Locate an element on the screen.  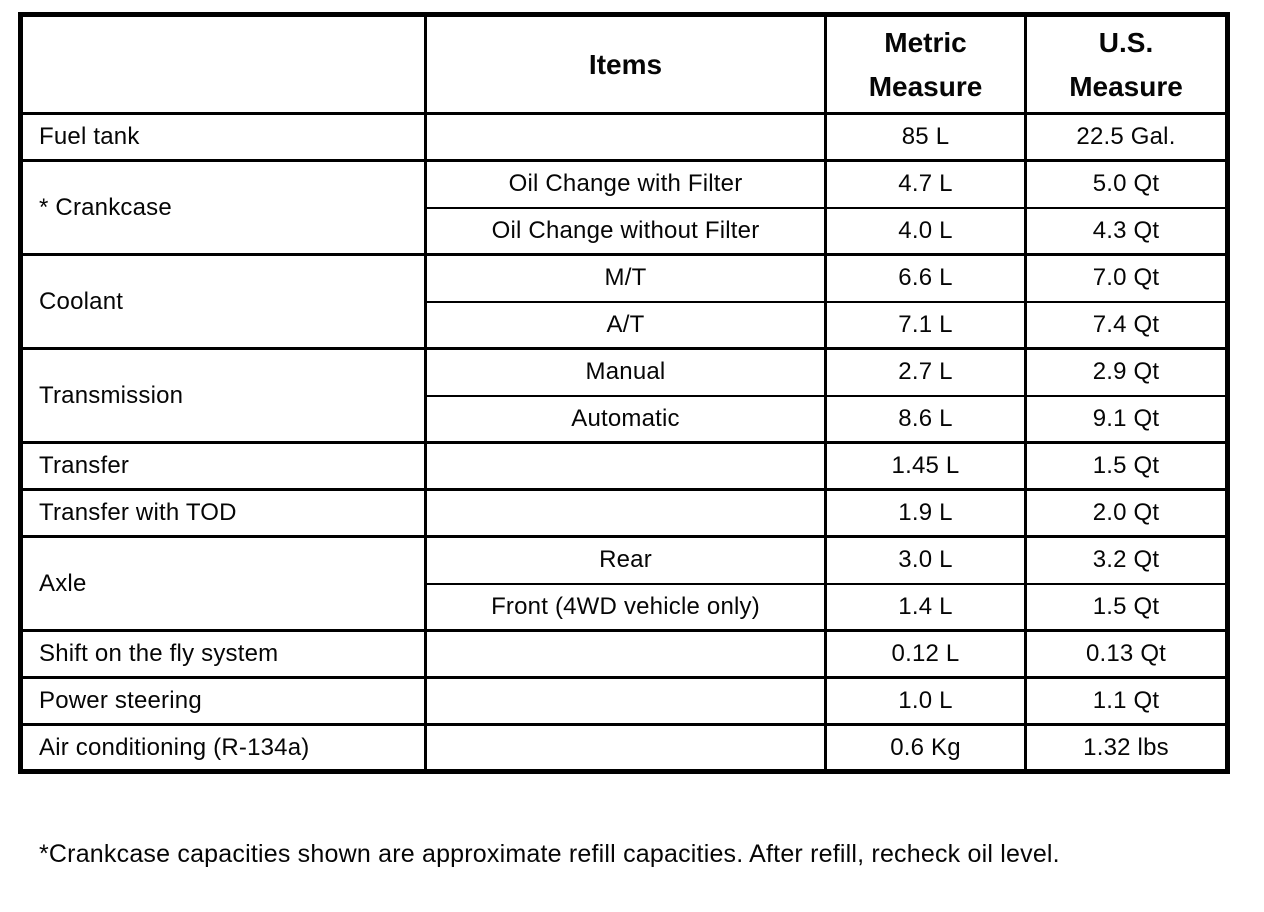
us-cell: 0.13 Qt is located at coordinates (1126, 654).